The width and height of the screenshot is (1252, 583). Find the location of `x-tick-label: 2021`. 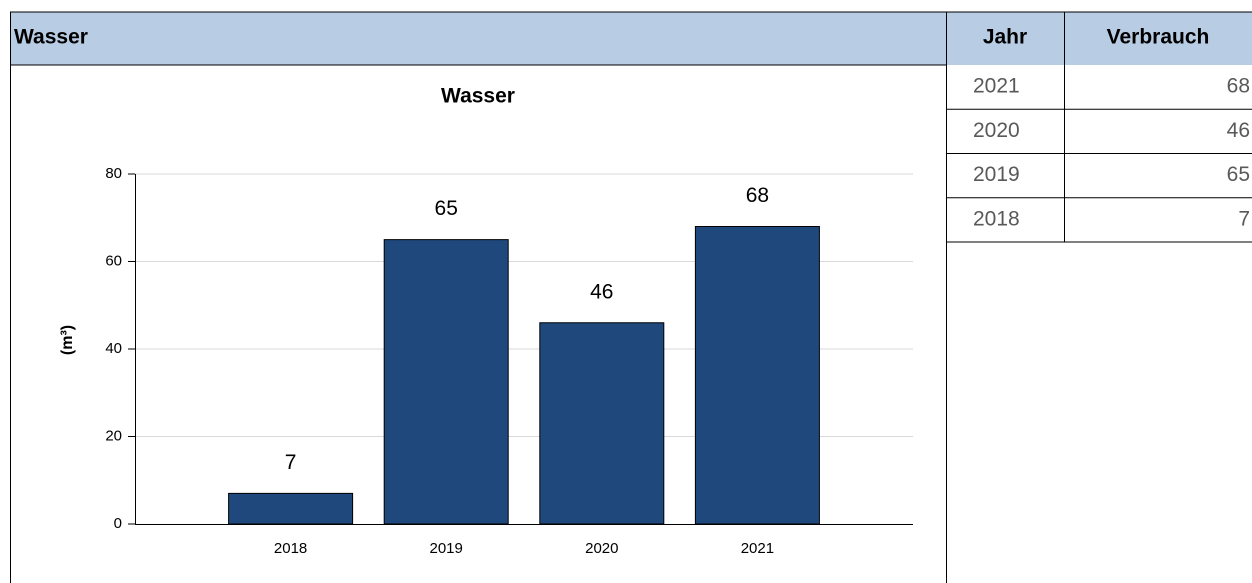

x-tick-label: 2021 is located at coordinates (757, 548).